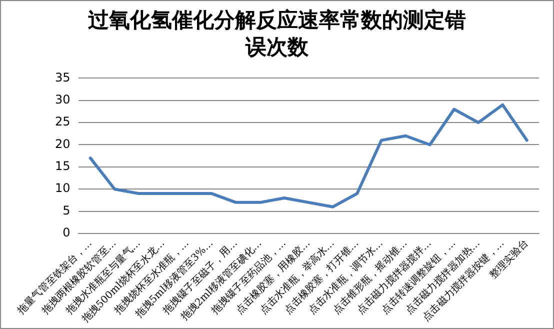 Image resolution: width=554 pixels, height=329 pixels. I want to click on y-tick-label: 30, so click(62, 99).